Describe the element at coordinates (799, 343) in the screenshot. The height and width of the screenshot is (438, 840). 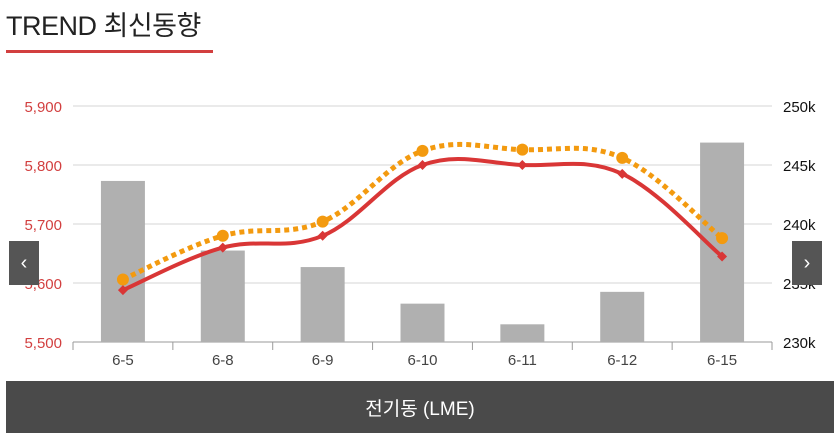
I see `right-axis-tick-label: 230k` at that location.